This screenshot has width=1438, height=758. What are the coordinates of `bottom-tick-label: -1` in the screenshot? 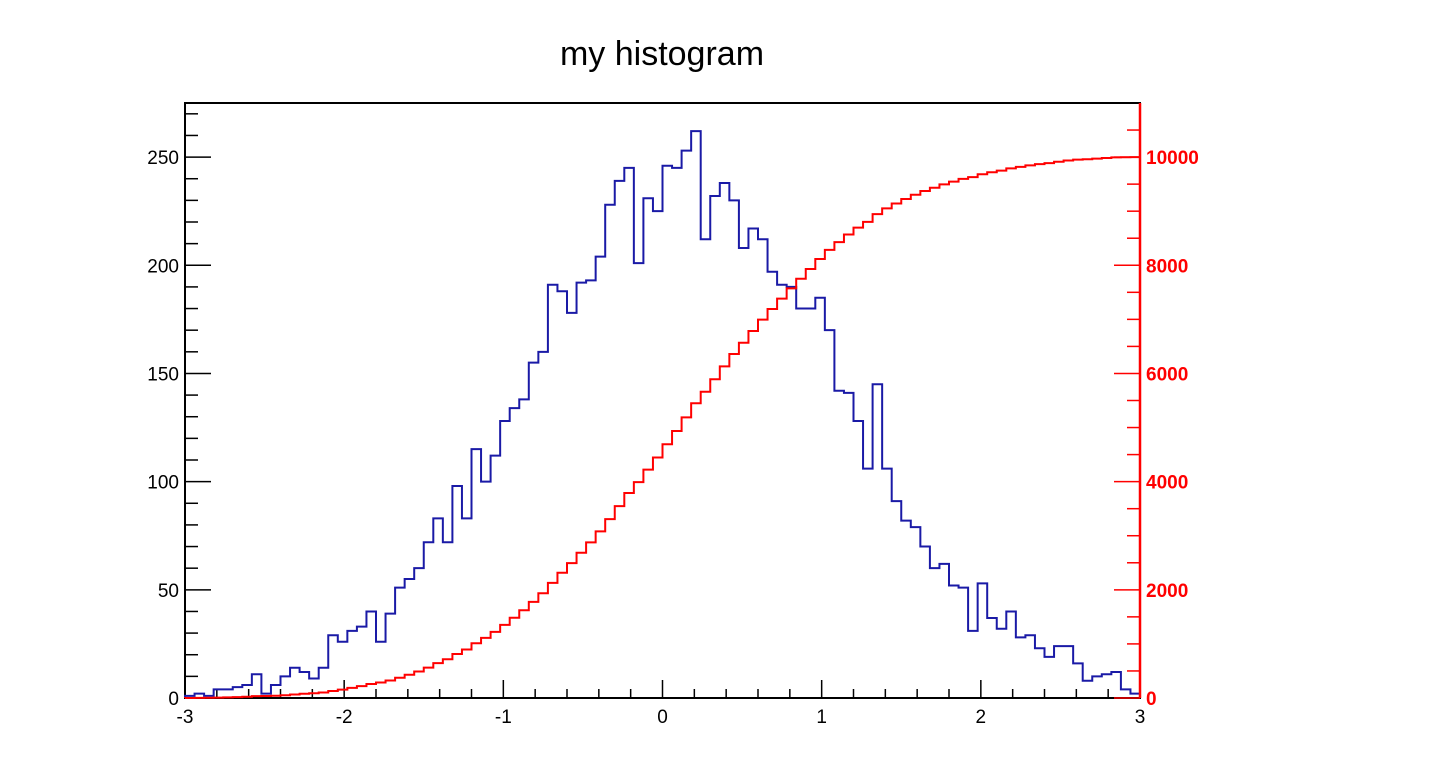 It's located at (503, 717).